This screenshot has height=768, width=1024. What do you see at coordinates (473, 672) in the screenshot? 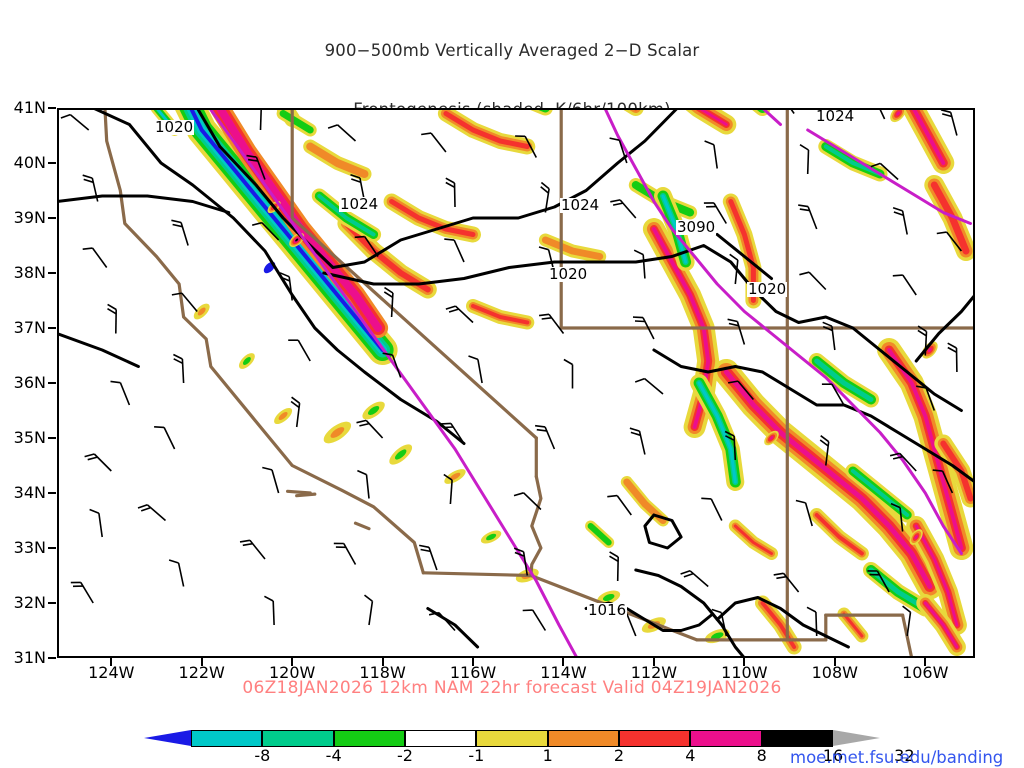
I see `longitude-label: 116W` at bounding box center [473, 672].